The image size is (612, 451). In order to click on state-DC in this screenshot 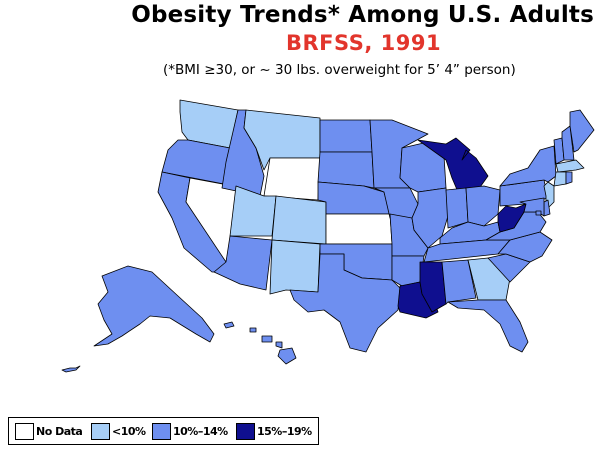, I will do `click(538, 213)`.